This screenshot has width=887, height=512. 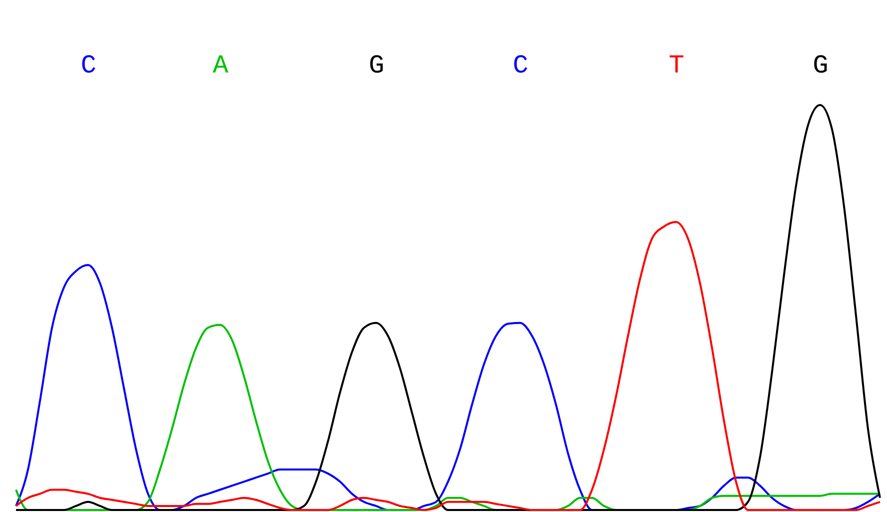 I want to click on x-tick-label: A, so click(x=220, y=65).